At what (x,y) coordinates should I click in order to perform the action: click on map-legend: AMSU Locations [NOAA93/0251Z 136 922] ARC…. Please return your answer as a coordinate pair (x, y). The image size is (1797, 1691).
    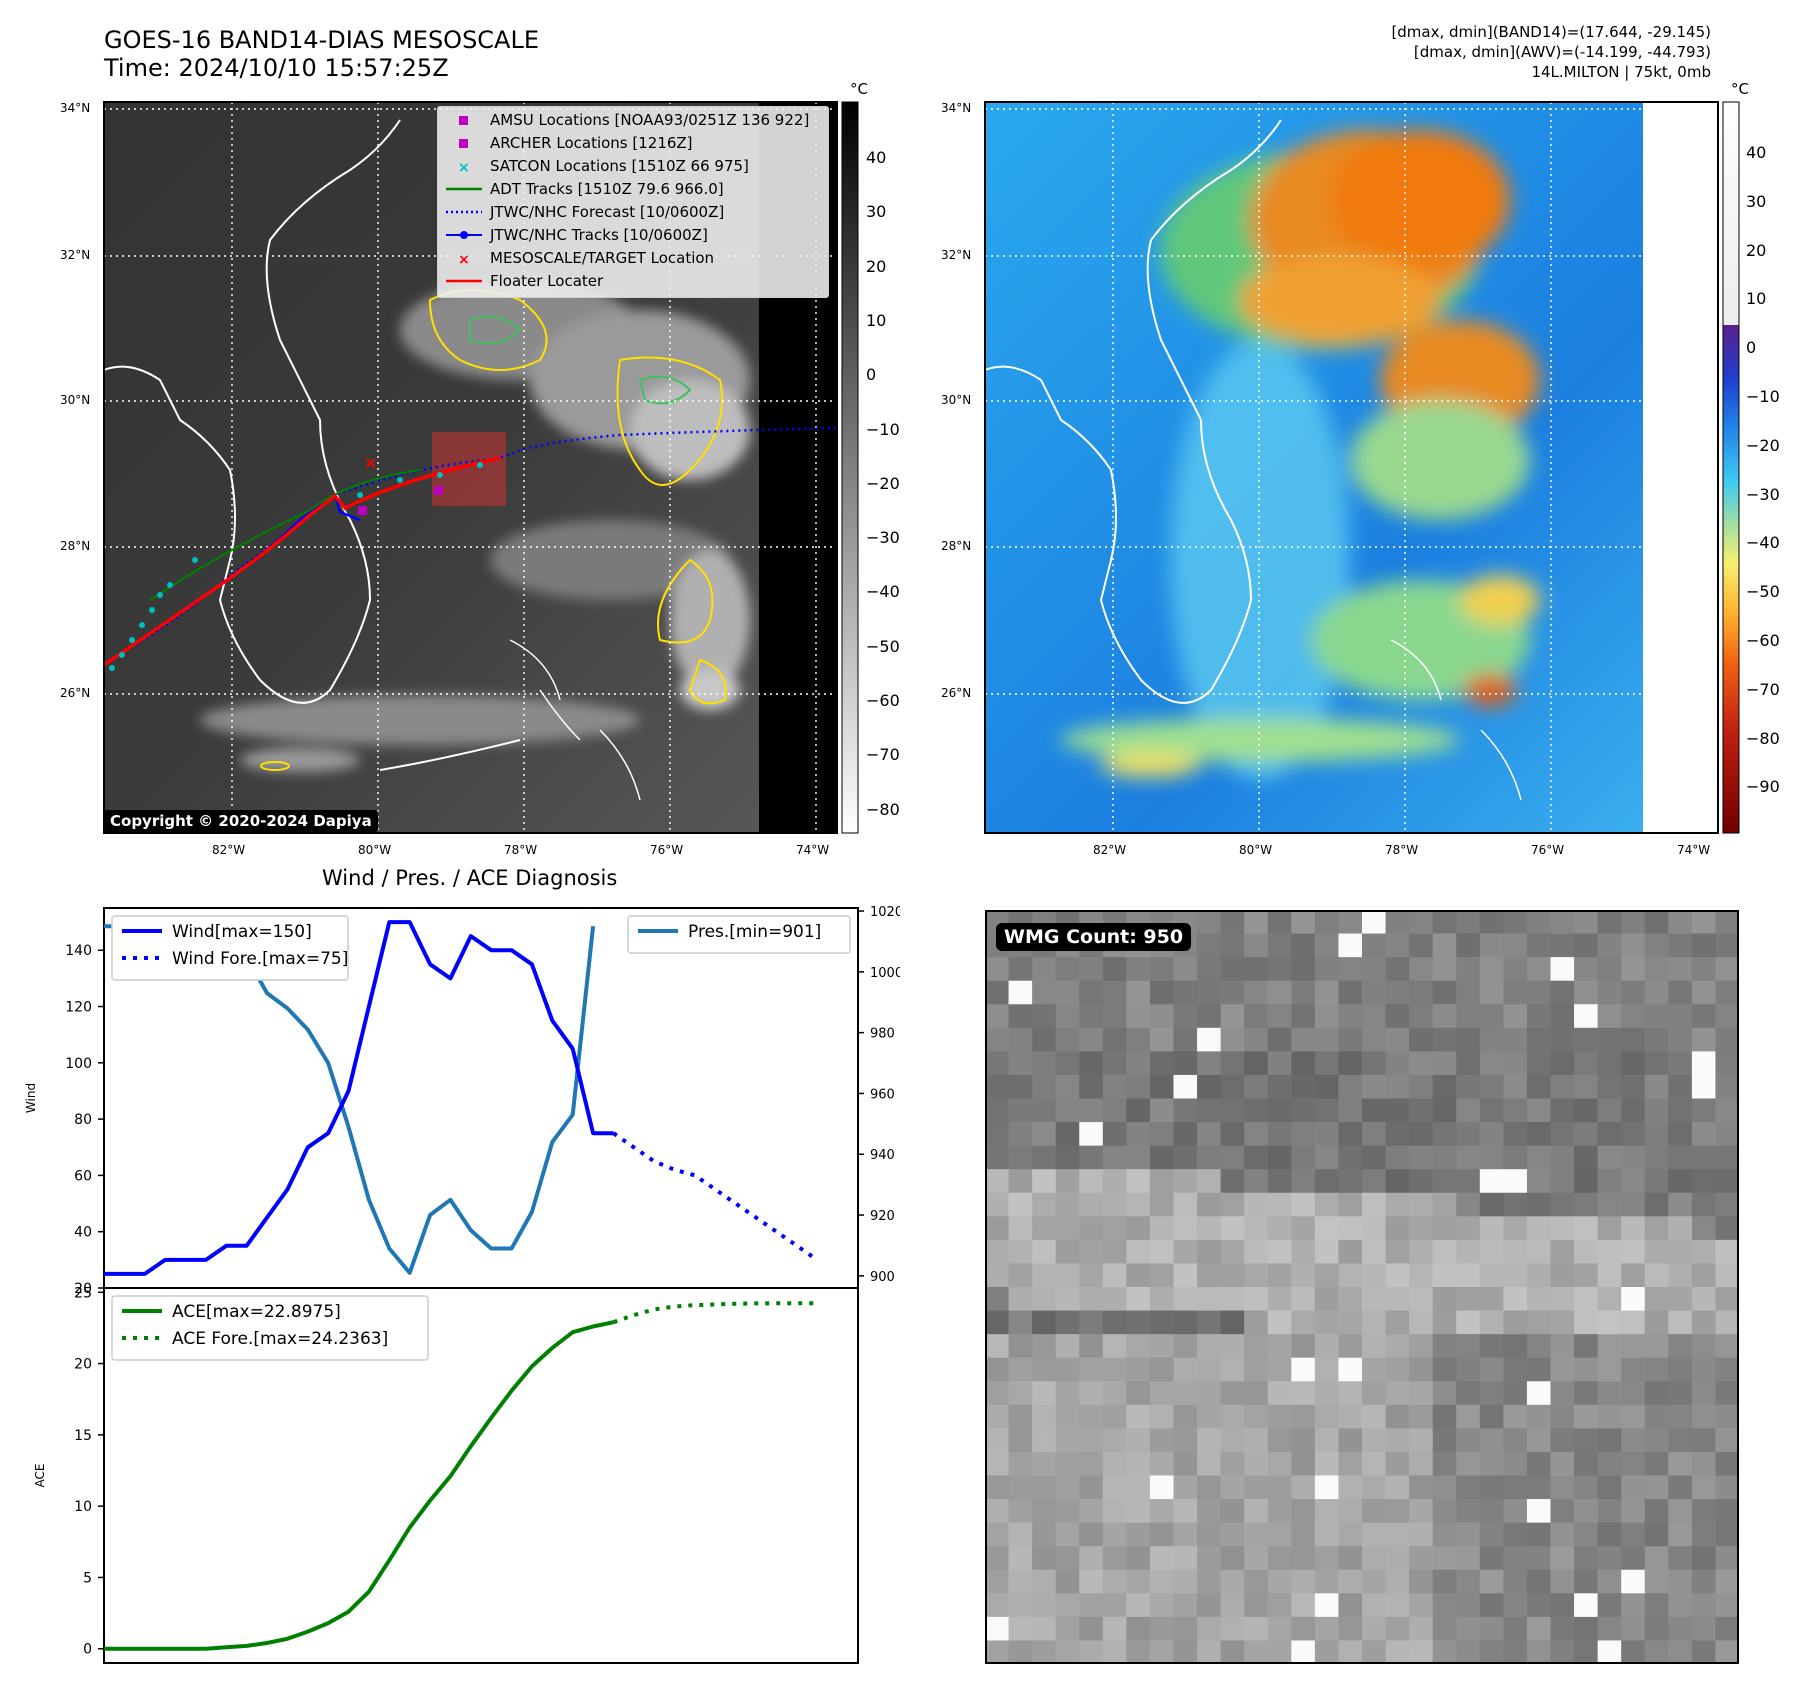
    Looking at the image, I should click on (633, 202).